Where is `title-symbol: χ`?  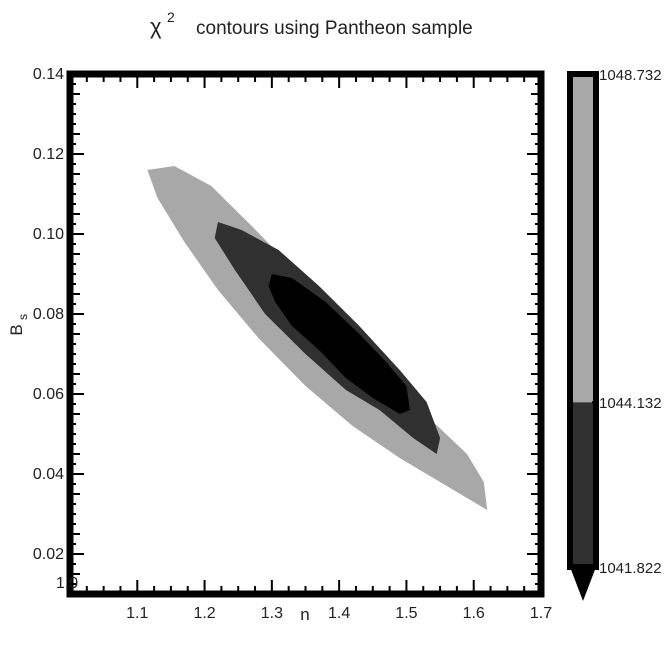
title-symbol: χ is located at coordinates (156, 26).